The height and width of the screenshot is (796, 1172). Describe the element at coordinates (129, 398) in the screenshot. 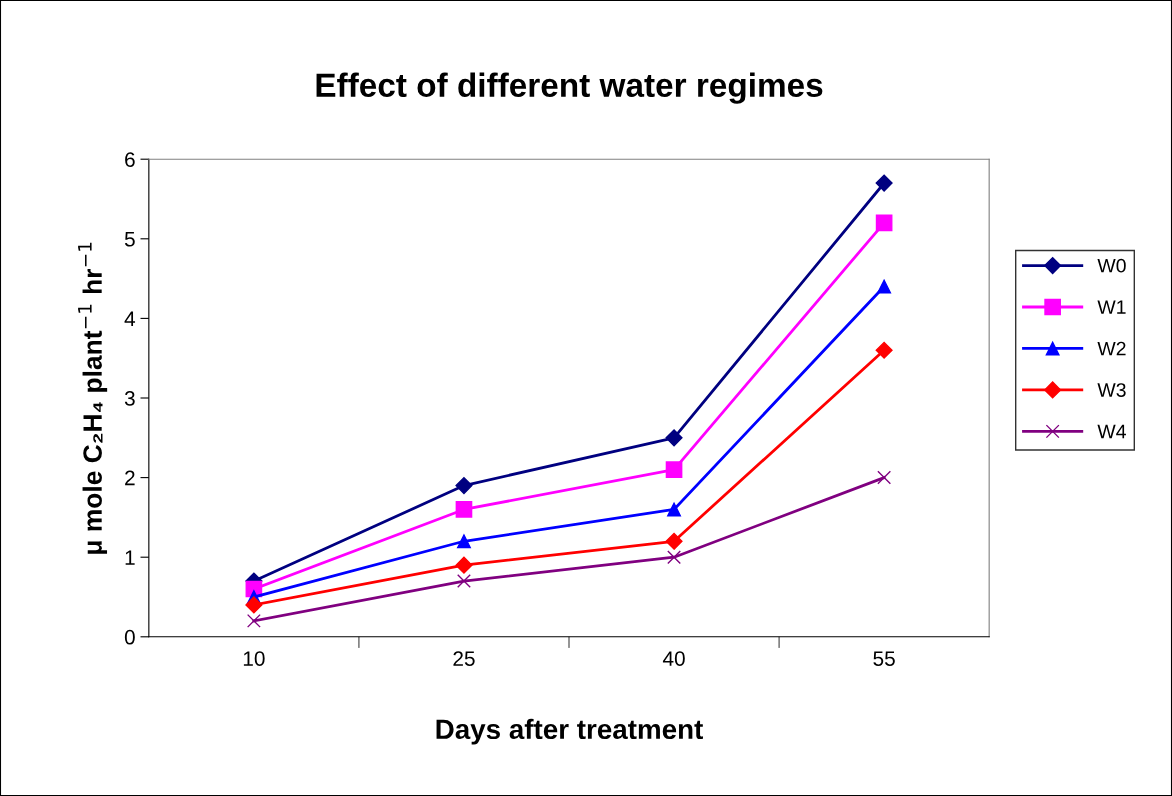

I see `y-tick-label: 3` at that location.